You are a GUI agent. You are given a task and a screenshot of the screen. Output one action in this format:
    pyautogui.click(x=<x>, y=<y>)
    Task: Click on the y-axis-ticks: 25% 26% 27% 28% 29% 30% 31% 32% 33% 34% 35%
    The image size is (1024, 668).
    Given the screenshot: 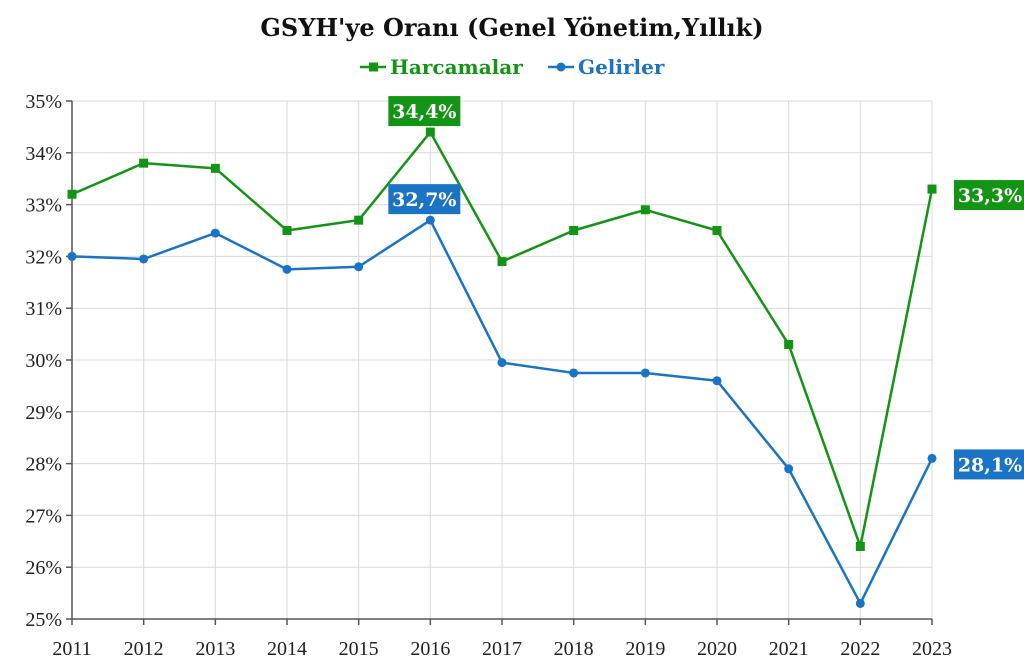 What is the action you would take?
    pyautogui.click(x=43, y=361)
    